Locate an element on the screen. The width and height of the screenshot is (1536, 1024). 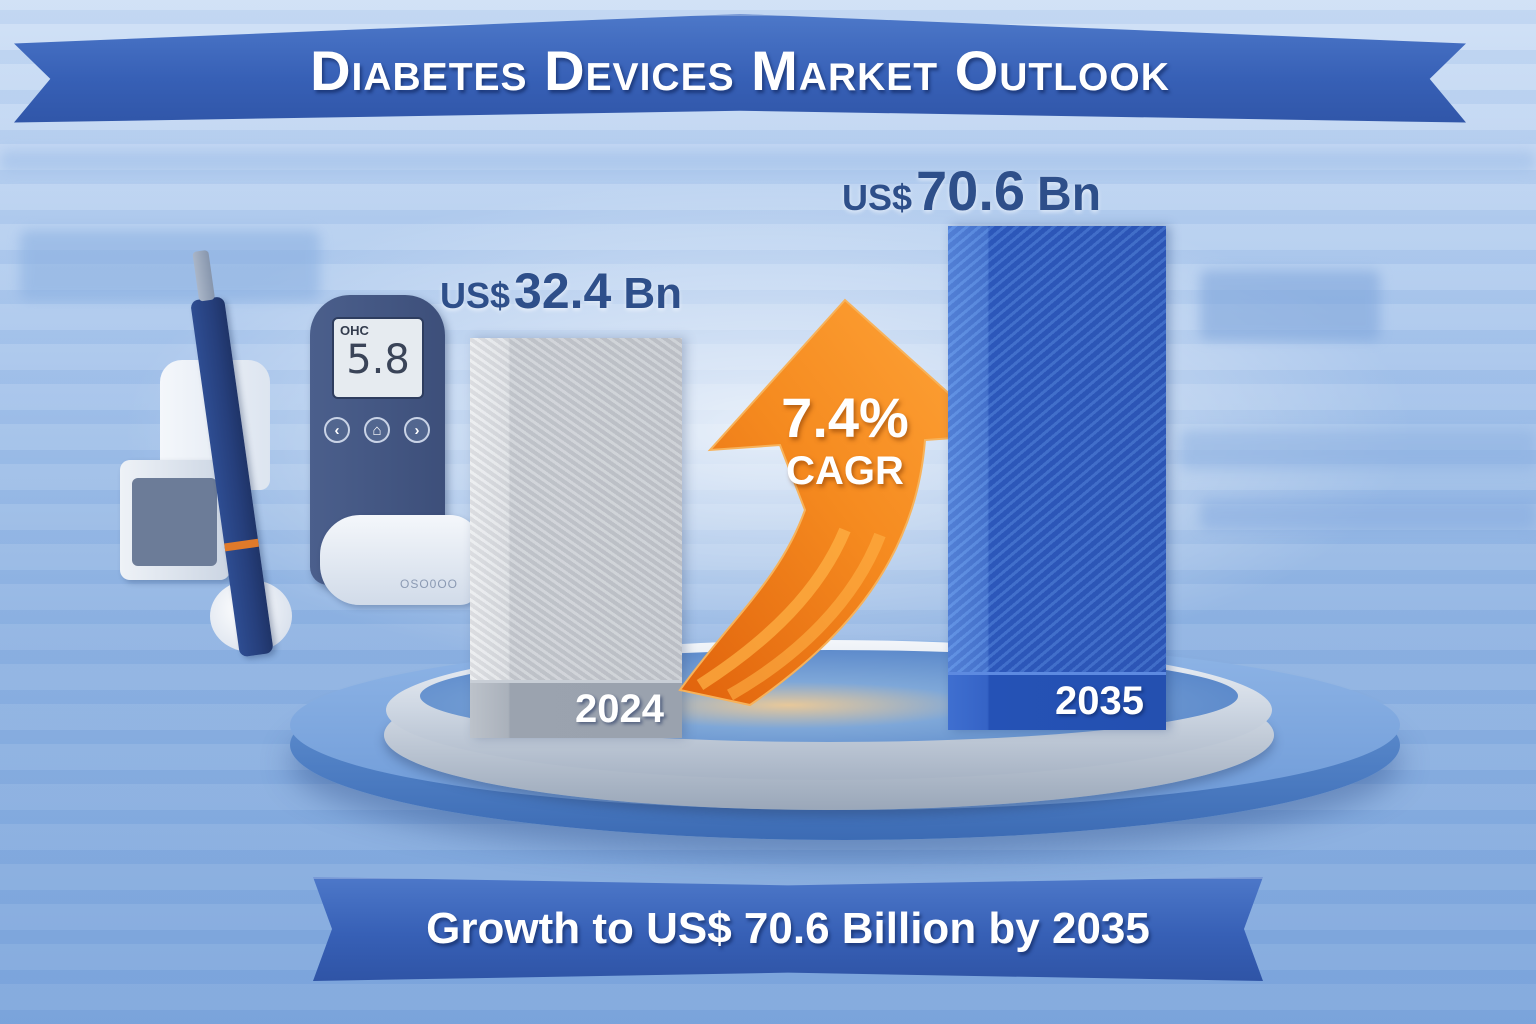
cagr-growth-arrow: 7.4% CAGR is located at coordinates (840, 500).